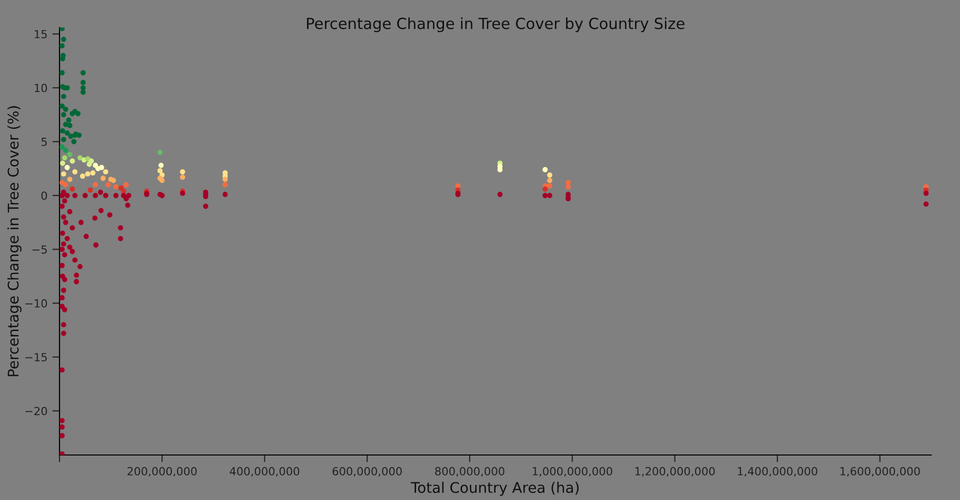 This screenshot has width=960, height=500. I want to click on x-tick-label: 200,000,000, so click(162, 472).